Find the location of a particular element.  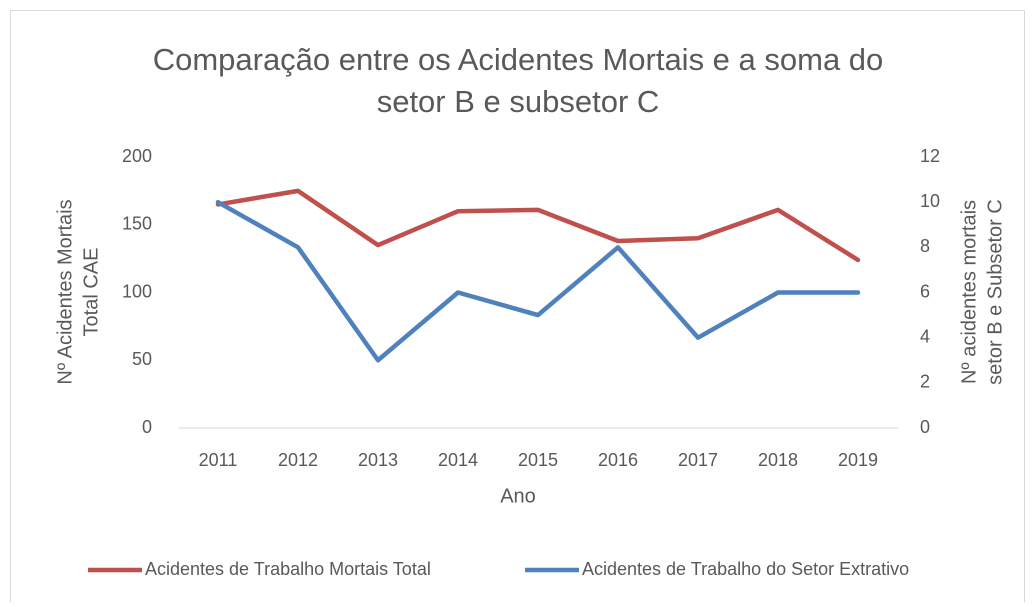

y-tick-label: 150 is located at coordinates (137, 224).